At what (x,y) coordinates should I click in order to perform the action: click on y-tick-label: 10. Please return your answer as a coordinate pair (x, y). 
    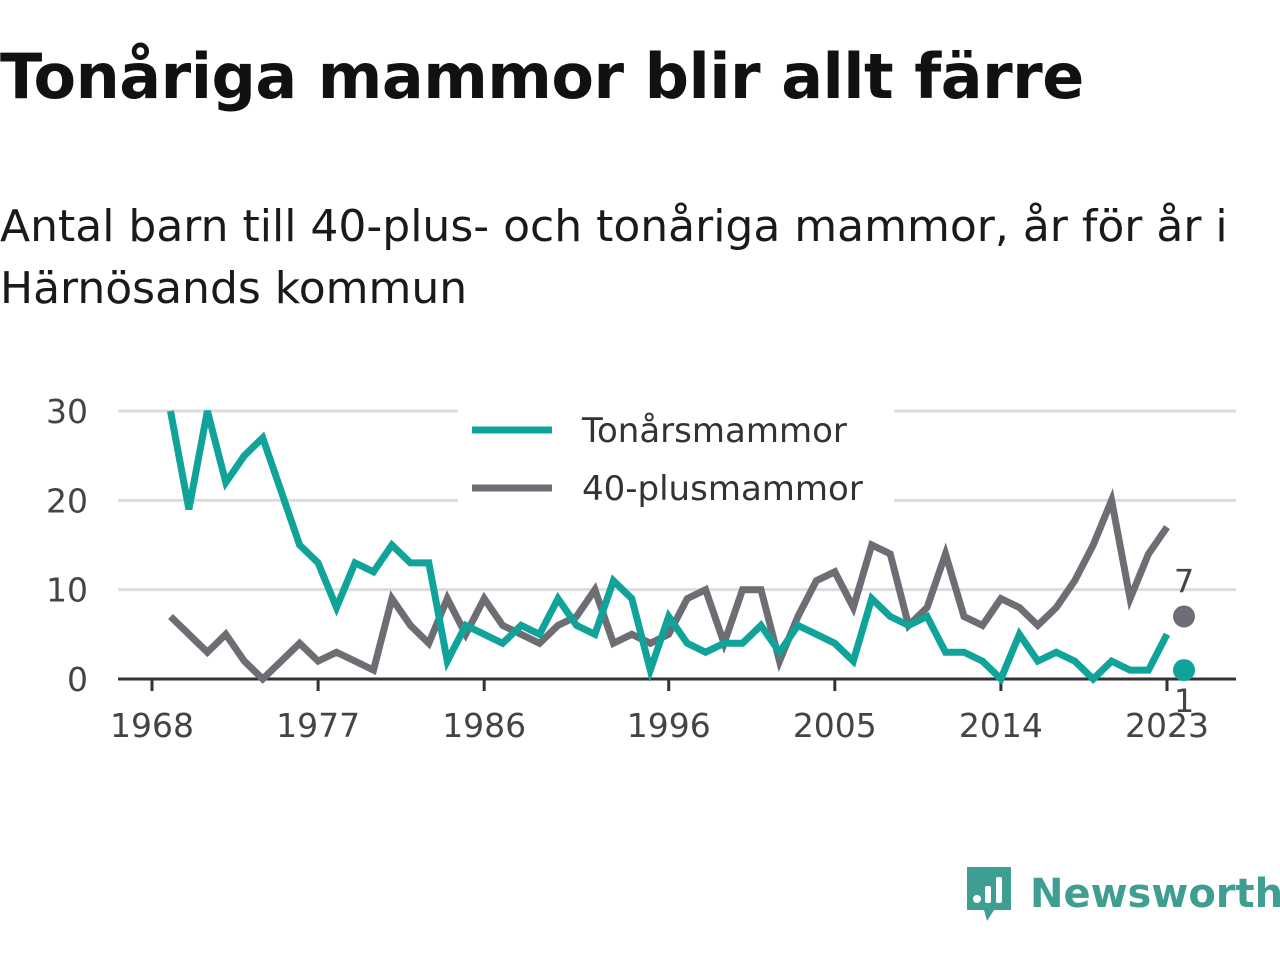
    Looking at the image, I should click on (67, 590).